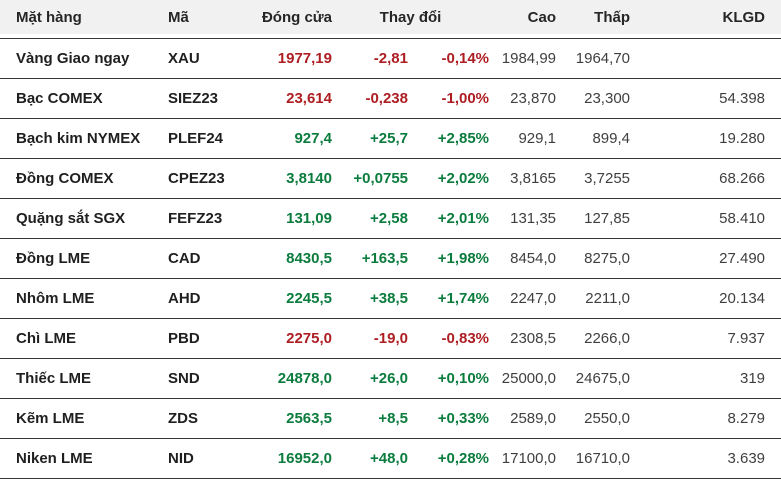  Describe the element at coordinates (523, 19) in the screenshot. I see `col-header-high: Cao` at that location.